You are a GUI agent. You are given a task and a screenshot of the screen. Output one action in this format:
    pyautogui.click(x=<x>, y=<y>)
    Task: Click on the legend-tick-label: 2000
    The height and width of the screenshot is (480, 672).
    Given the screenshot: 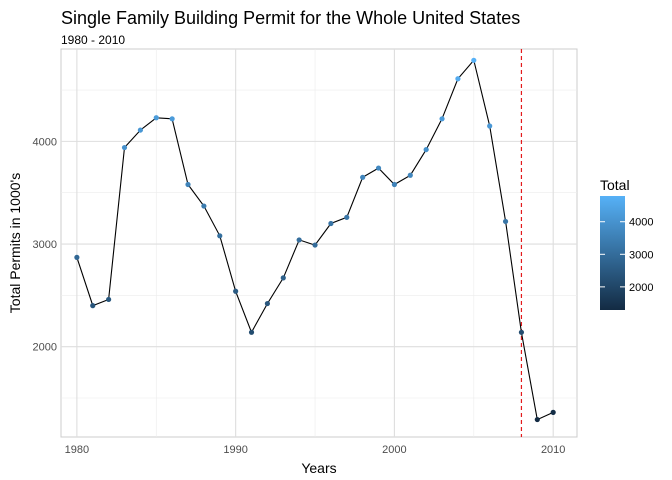 What is the action you would take?
    pyautogui.click(x=641, y=288)
    